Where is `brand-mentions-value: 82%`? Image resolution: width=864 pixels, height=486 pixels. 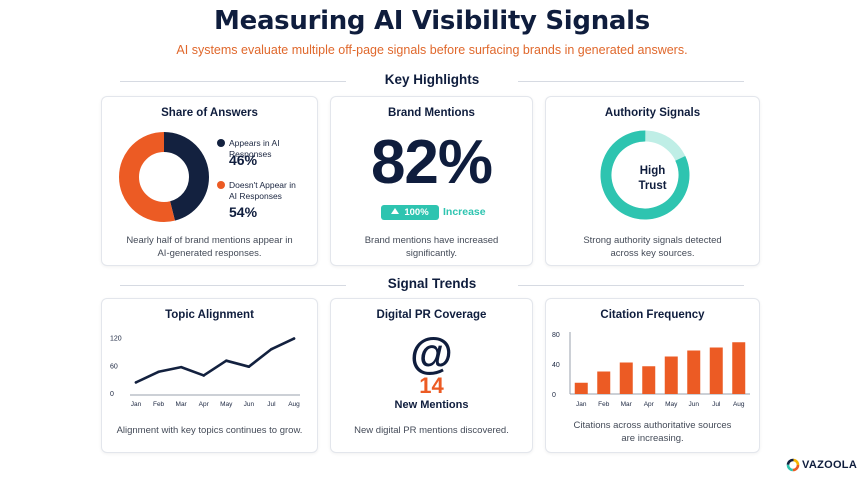
brand-mentions-value: 82% is located at coordinates (431, 162).